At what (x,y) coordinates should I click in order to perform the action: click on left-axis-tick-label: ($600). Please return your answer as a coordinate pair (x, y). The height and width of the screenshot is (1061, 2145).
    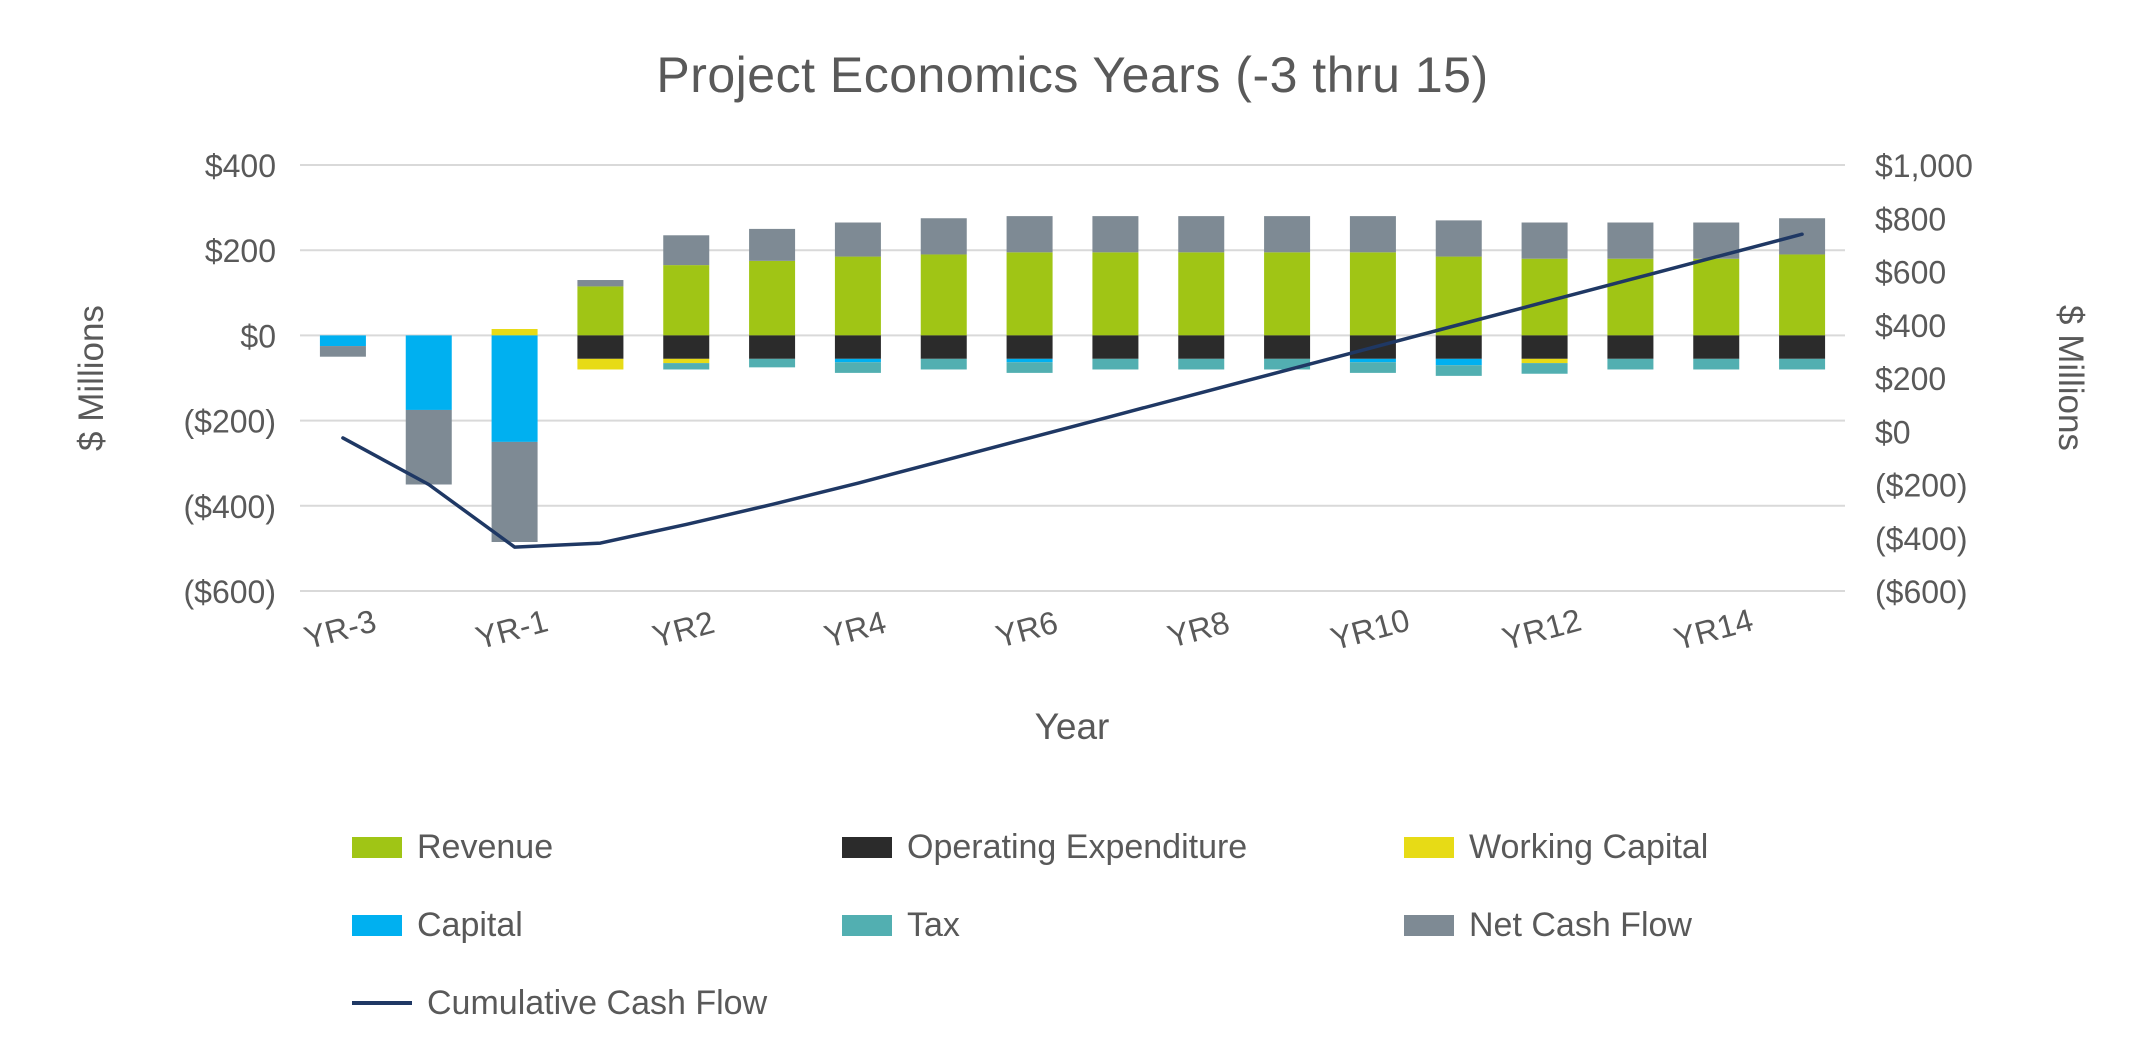
    Looking at the image, I should click on (230, 592).